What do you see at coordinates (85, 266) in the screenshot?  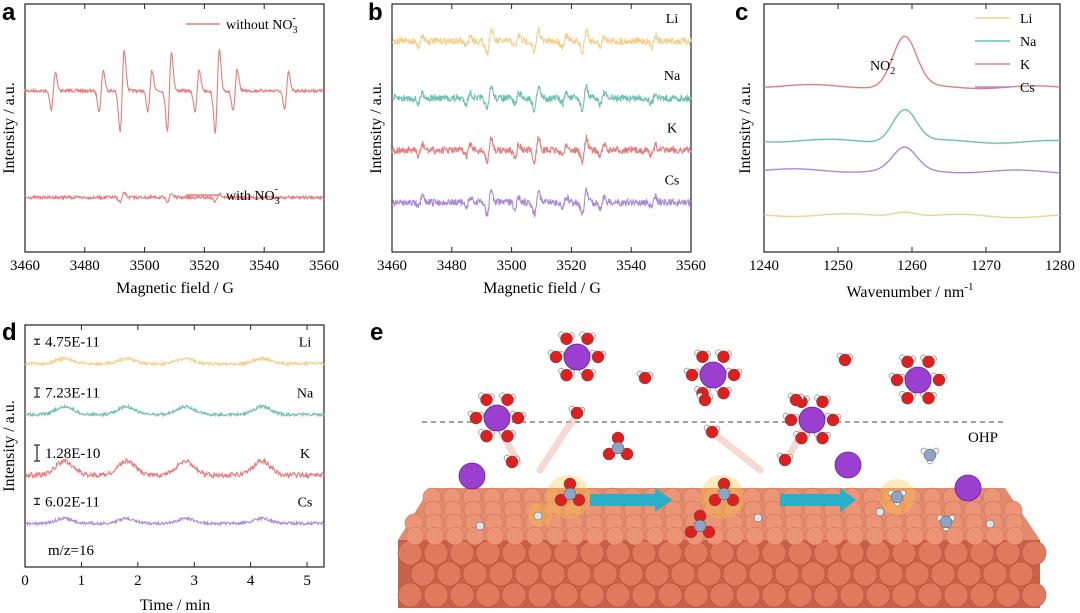 I see `x-tick-label: 3480` at bounding box center [85, 266].